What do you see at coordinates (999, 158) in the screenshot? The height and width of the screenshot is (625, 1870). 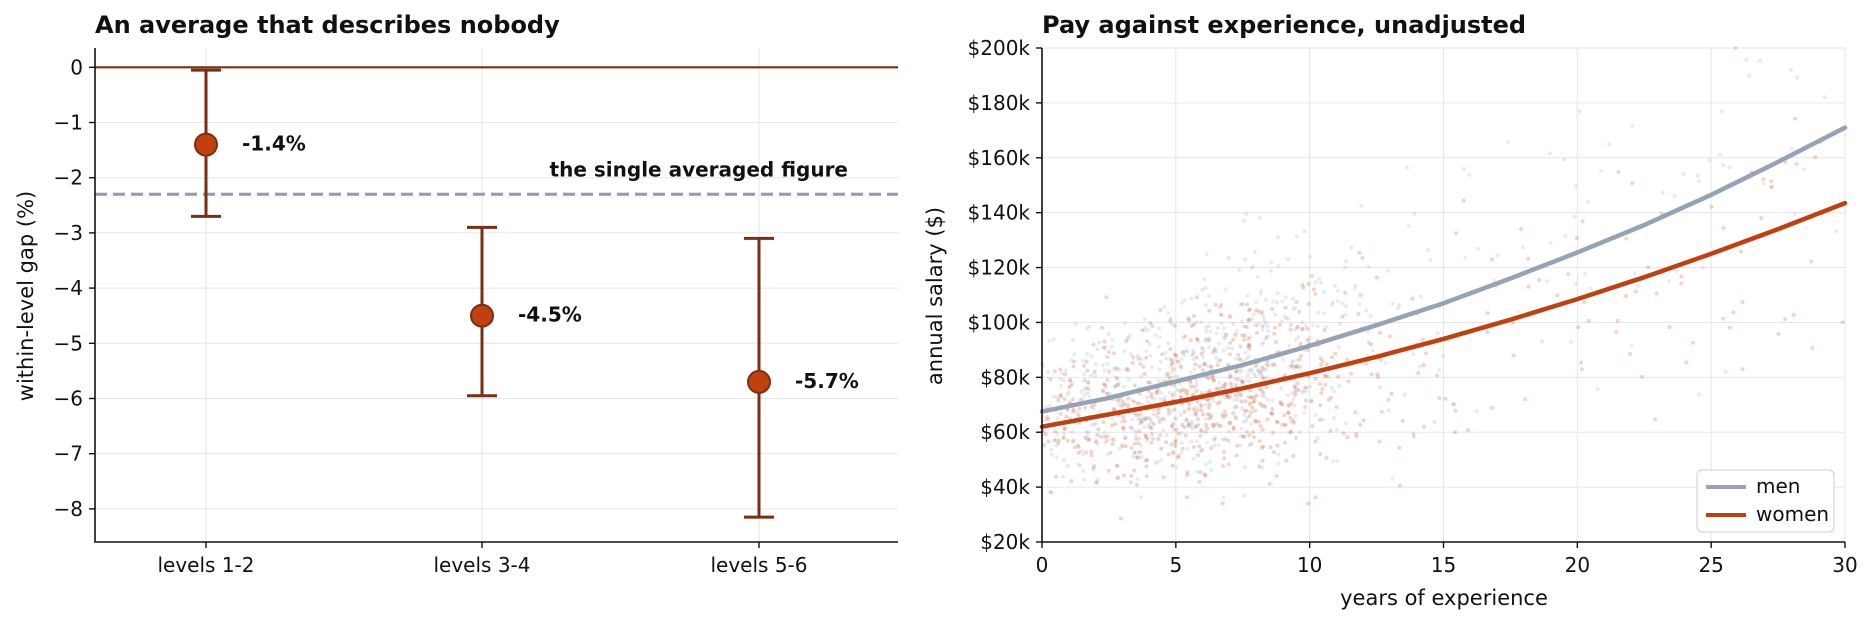 I see `right-y-tick-label: $160k` at bounding box center [999, 158].